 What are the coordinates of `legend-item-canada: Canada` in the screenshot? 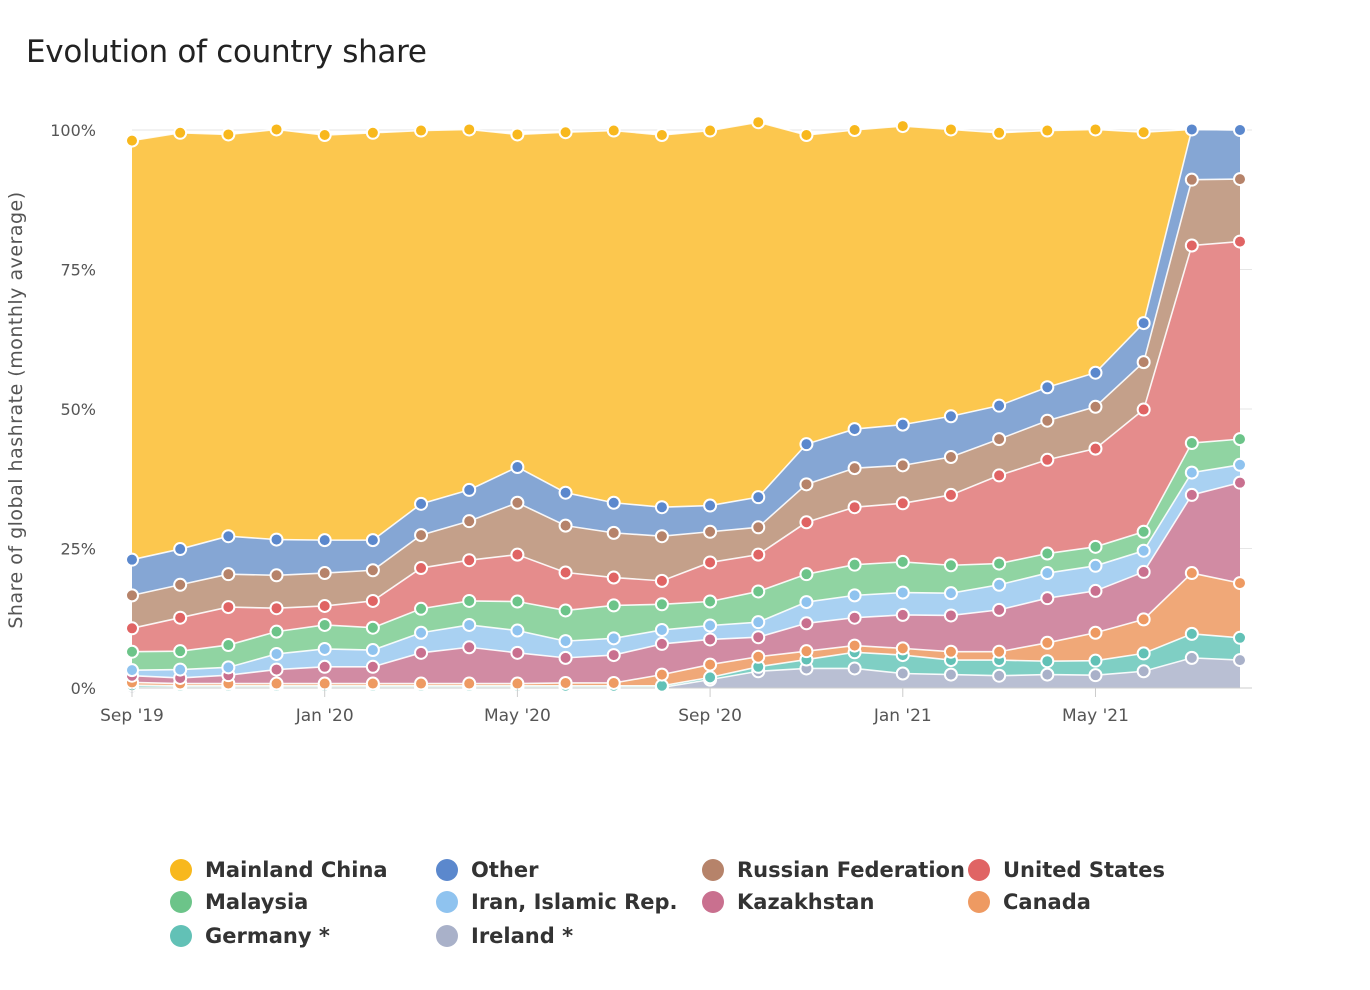 It's located at (1029, 902).